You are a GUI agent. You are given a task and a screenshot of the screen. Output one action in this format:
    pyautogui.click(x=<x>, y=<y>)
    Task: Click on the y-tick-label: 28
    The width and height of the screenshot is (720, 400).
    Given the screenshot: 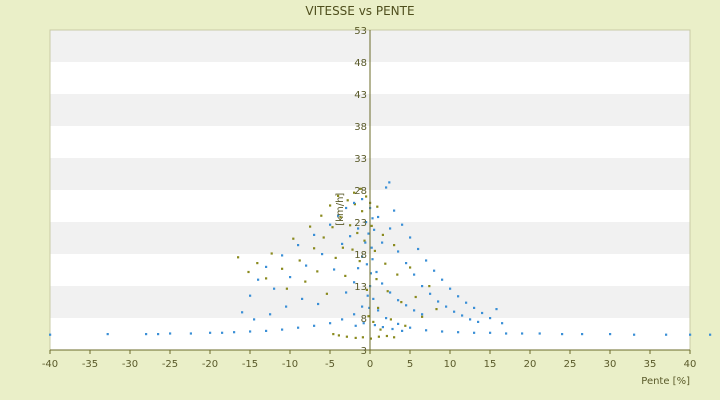 What is the action you would take?
    pyautogui.click(x=360, y=191)
    